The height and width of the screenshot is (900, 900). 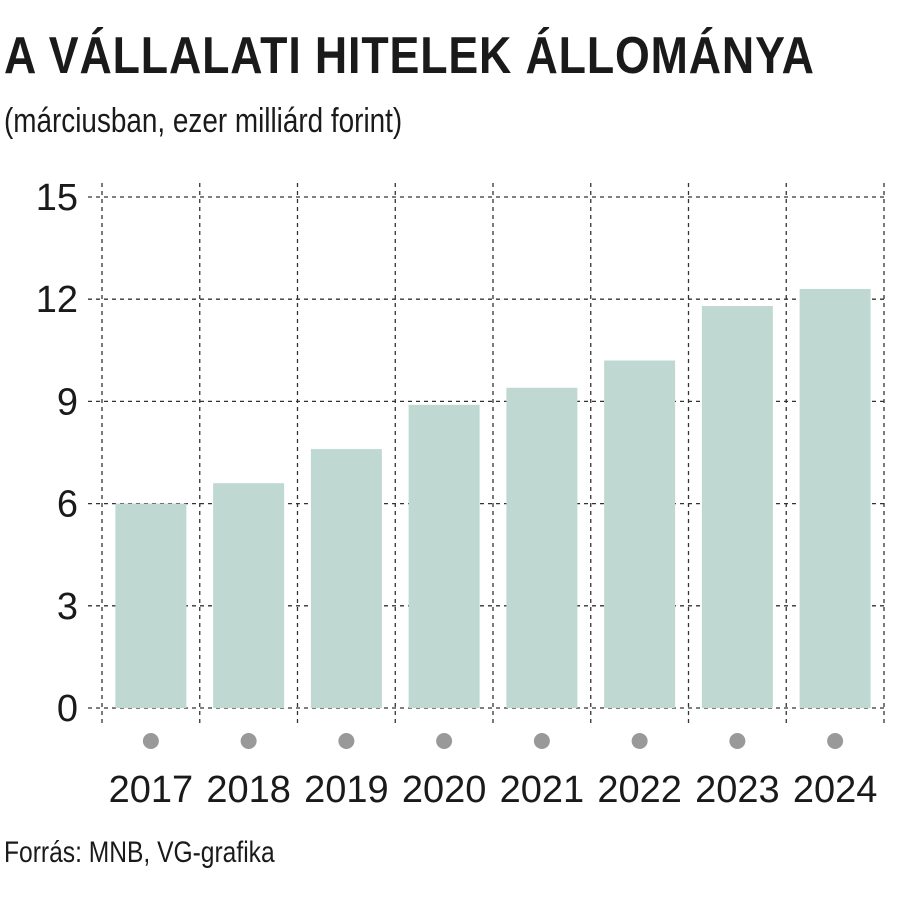 I want to click on y-tick-label: 0, so click(x=67, y=709).